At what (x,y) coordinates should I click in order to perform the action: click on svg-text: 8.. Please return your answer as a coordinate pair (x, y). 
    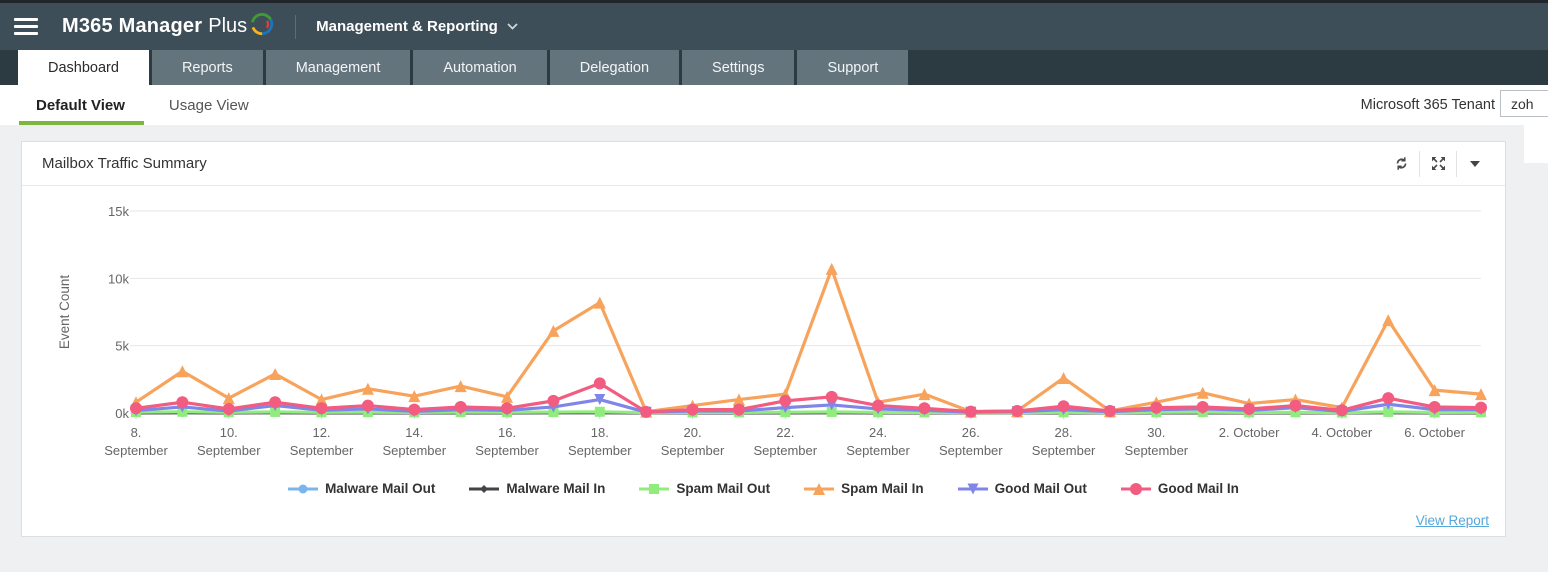
    Looking at the image, I should click on (136, 432).